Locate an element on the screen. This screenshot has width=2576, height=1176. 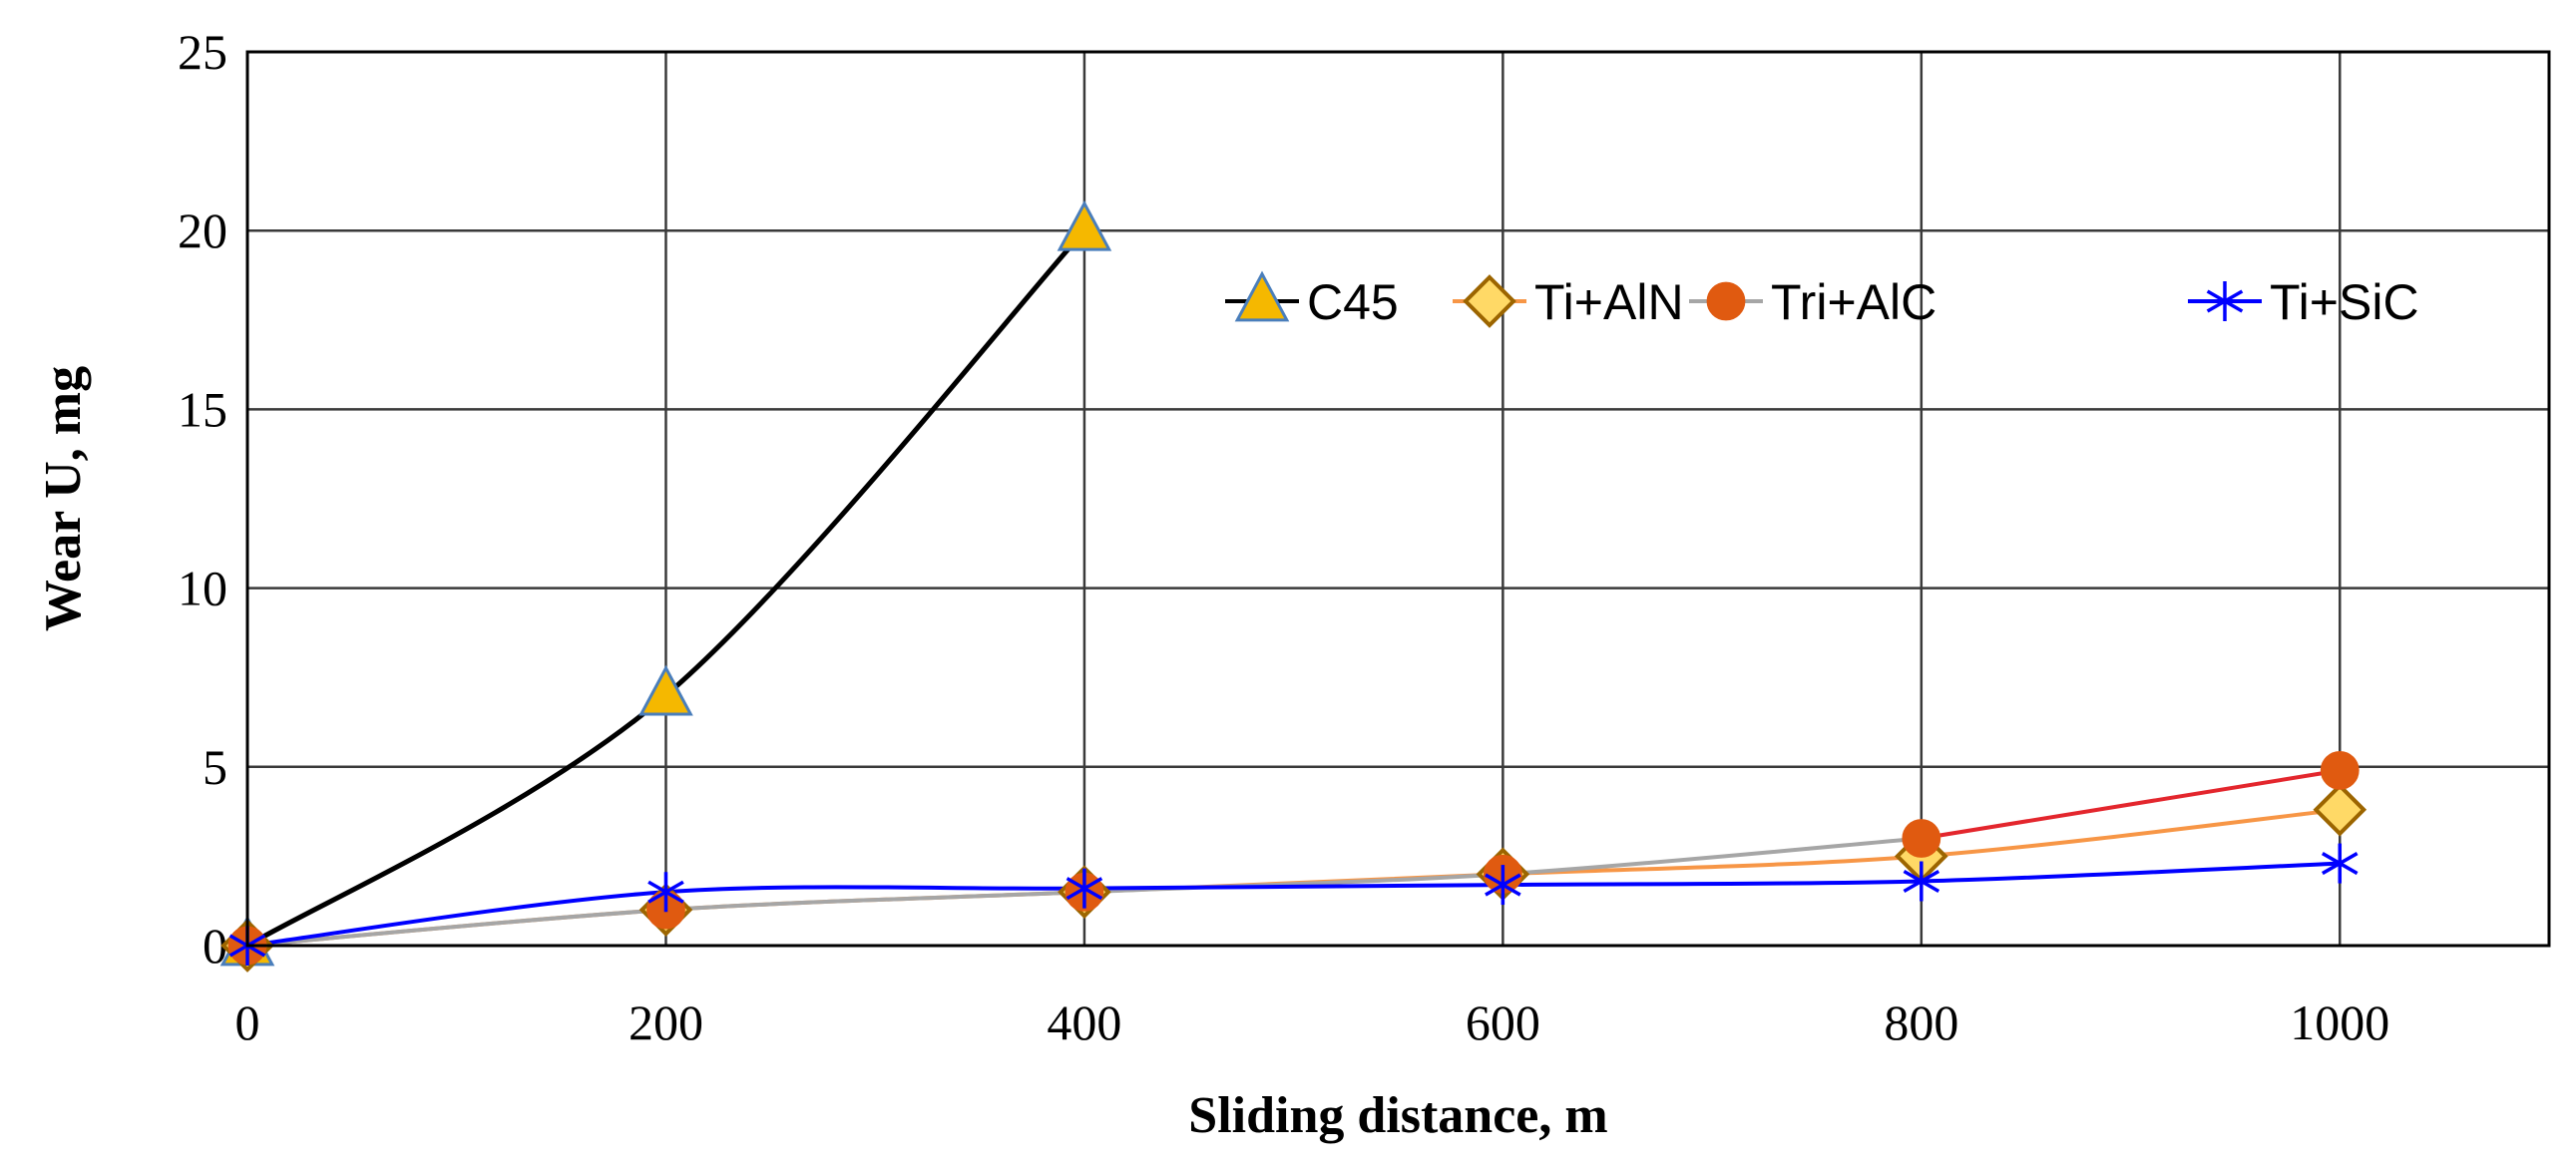
y-tick-label: 5 is located at coordinates (215, 767).